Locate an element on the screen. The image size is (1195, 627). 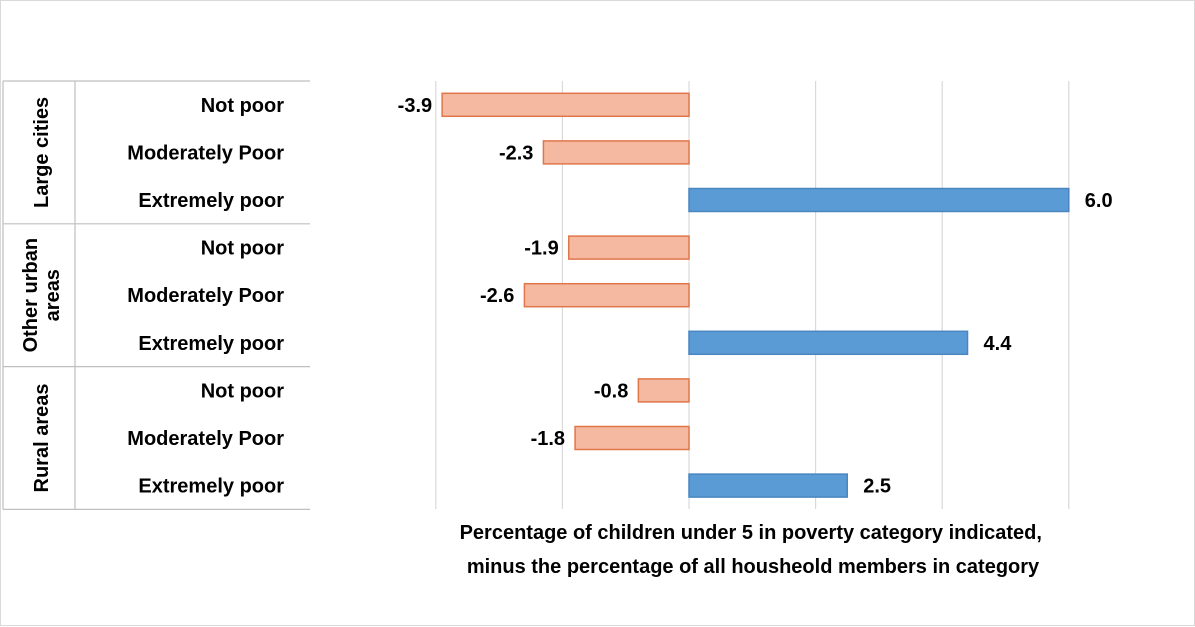
group-label-line: Other urban is located at coordinates (31, 295).